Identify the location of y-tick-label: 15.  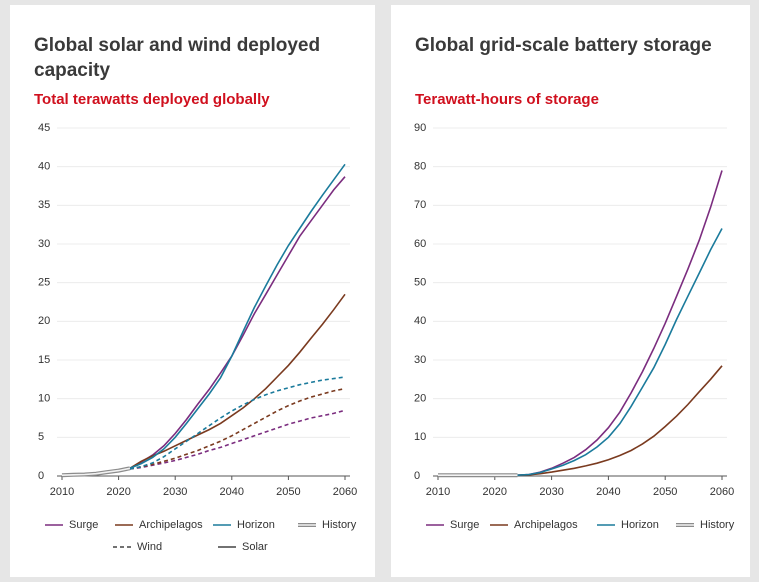
(44, 360).